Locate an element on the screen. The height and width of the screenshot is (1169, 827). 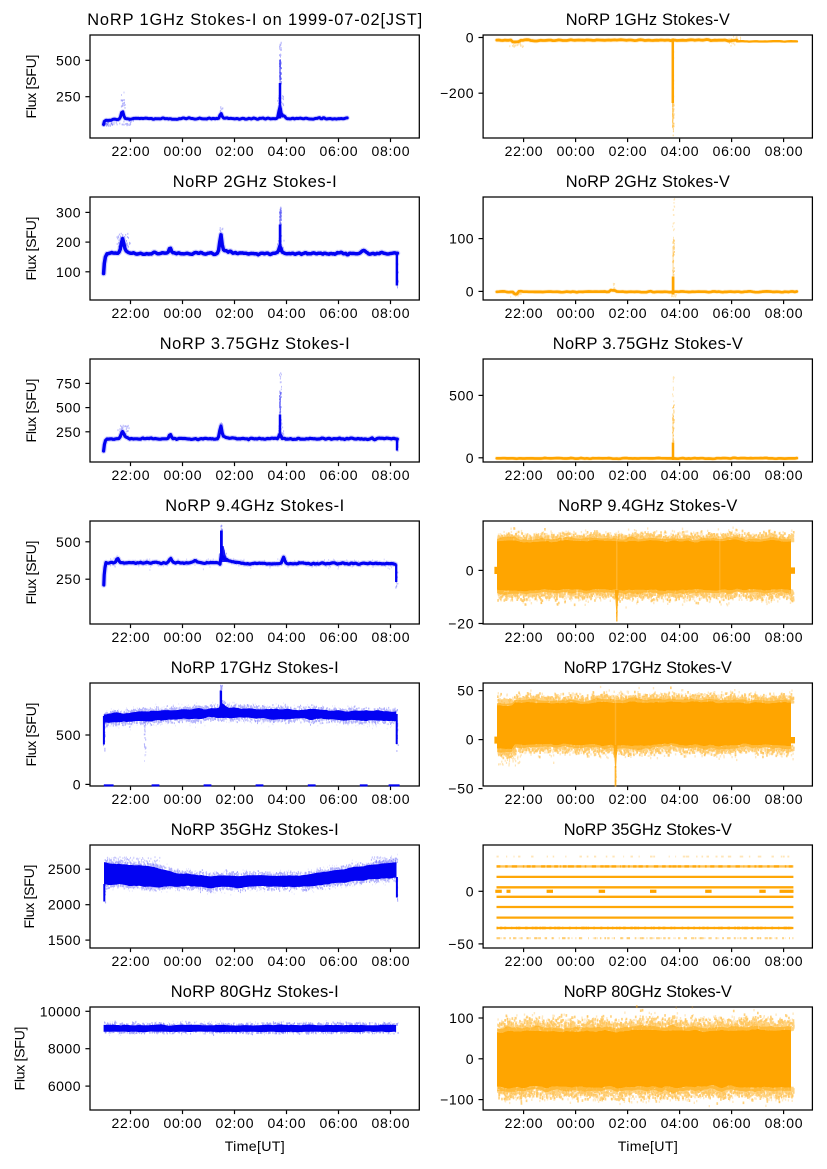
svg-text: NoRP 2GHz Stokes-V is located at coordinates (648, 182).